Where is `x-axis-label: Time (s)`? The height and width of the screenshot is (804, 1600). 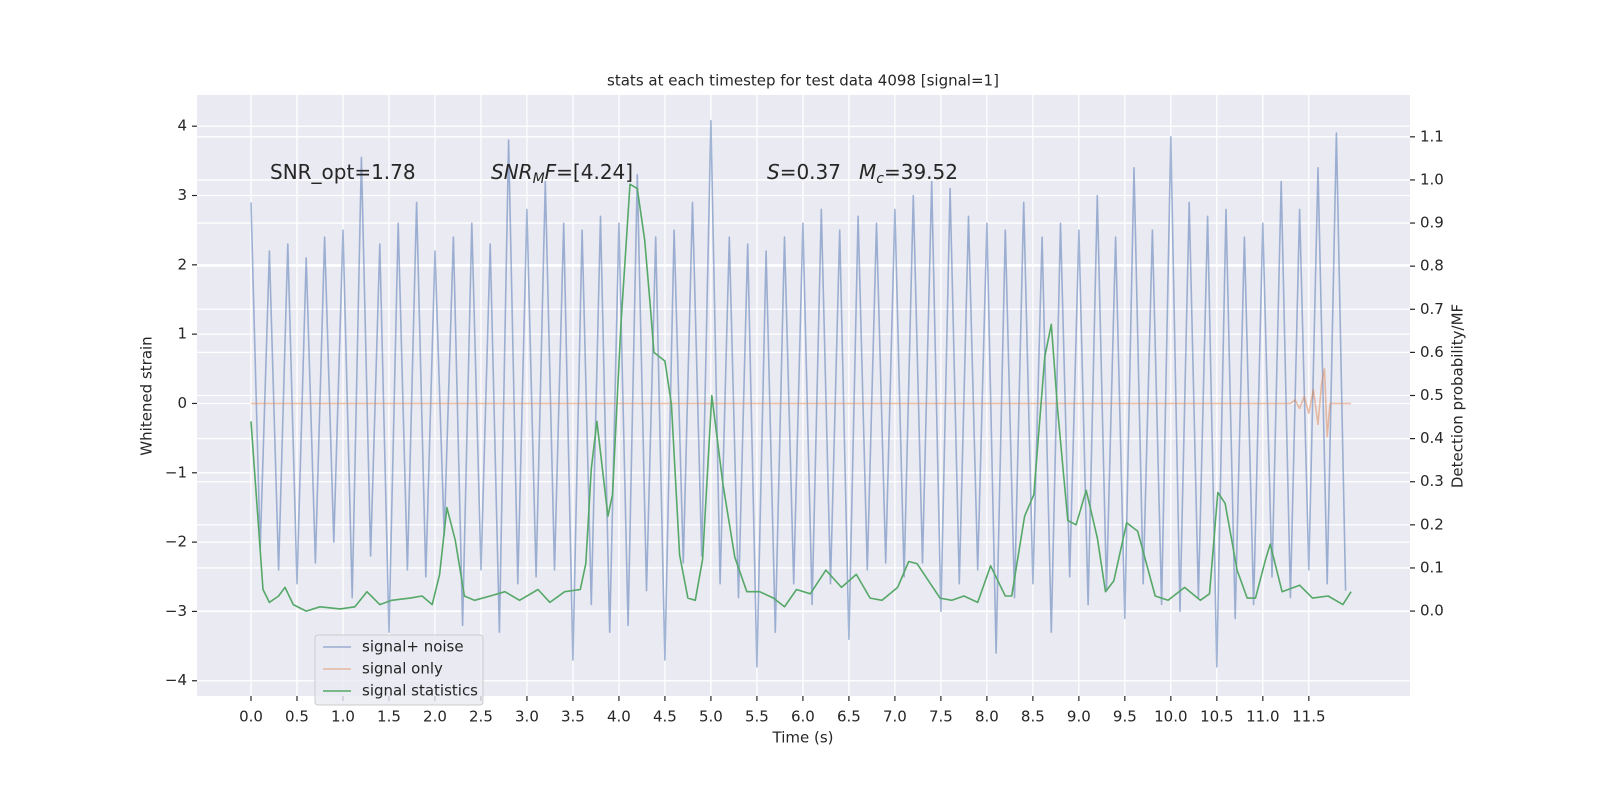
x-axis-label: Time (s) is located at coordinates (803, 738).